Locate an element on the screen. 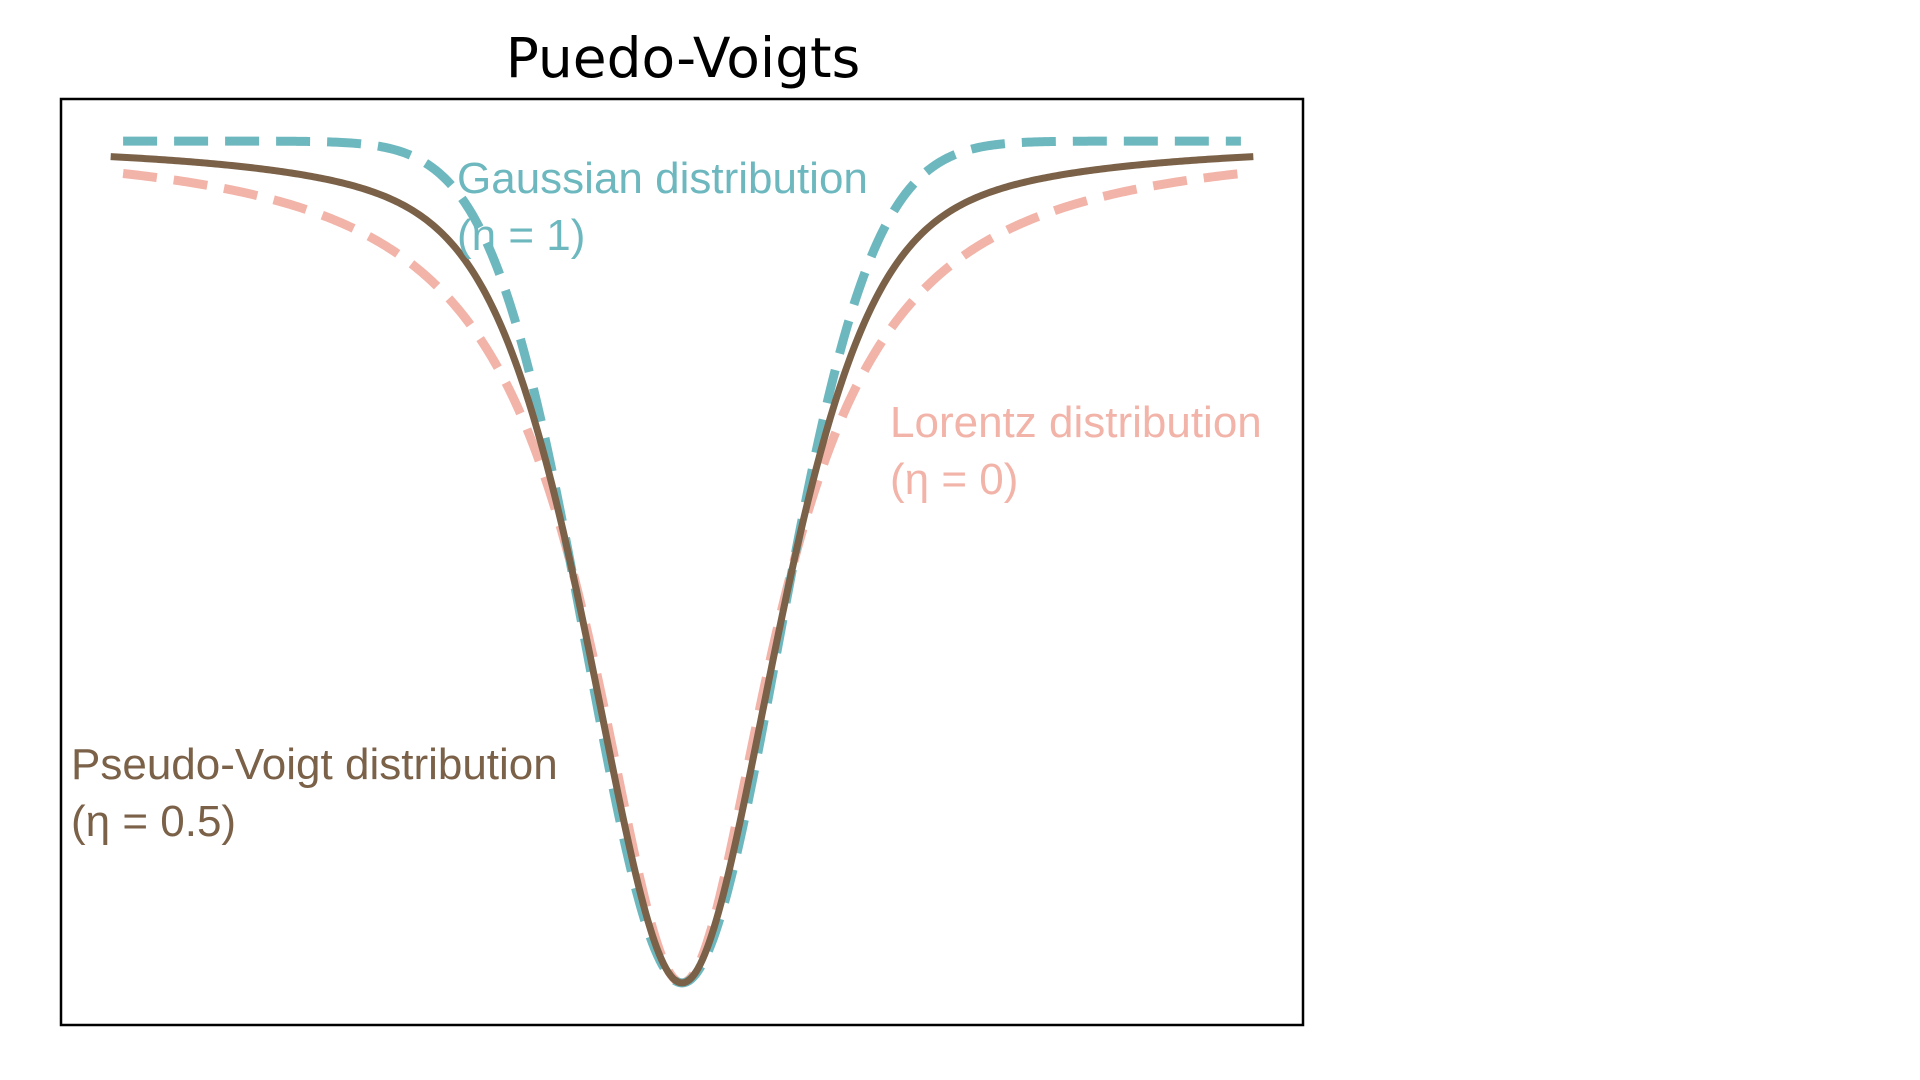 Image resolution: width=1920 pixels, height=1080 pixels. annotation-lorentz: Lorentz distribution (η = 0) is located at coordinates (1076, 451).